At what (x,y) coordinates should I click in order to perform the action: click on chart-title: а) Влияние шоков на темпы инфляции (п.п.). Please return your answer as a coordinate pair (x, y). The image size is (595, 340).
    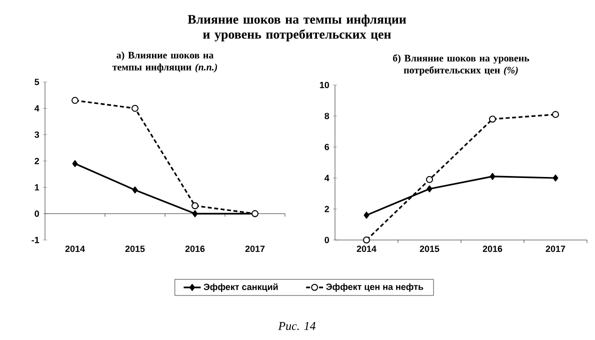
    Looking at the image, I should click on (165, 62).